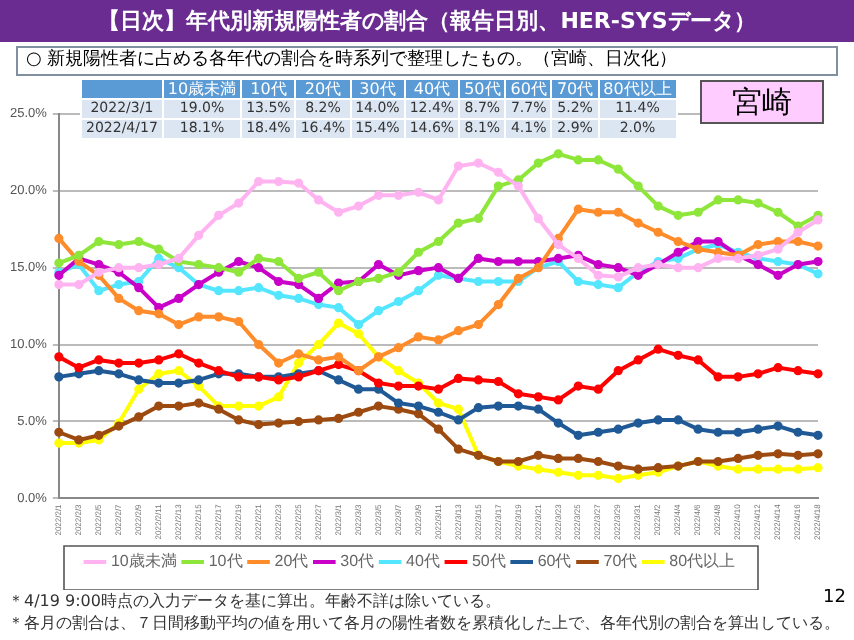 Image resolution: width=854 pixels, height=640 pixels. Describe the element at coordinates (254, 601) in the screenshot. I see `text: ＊4/19 9:00時点の入力データを基に算出。年齢不詳は除いている。` at that location.